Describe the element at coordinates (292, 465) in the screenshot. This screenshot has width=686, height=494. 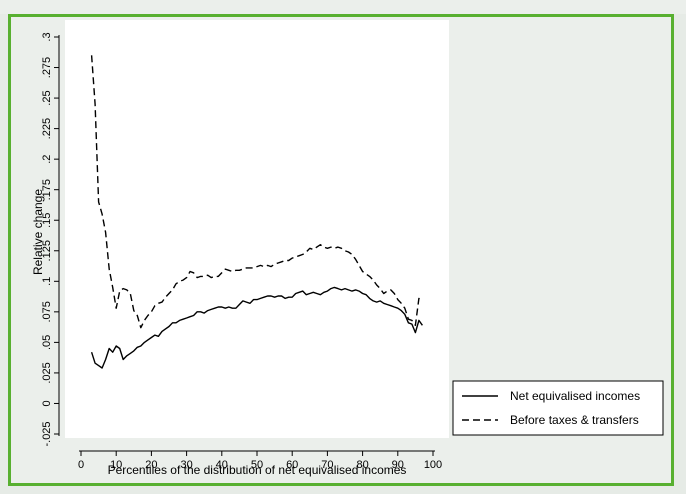
I see `x-tick-label: 60` at that location.